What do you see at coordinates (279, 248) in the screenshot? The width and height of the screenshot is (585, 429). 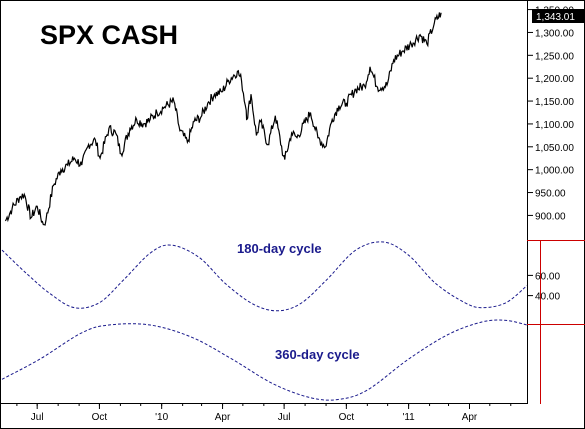 I see `label-180-day-cycle: 180-day cycle` at bounding box center [279, 248].